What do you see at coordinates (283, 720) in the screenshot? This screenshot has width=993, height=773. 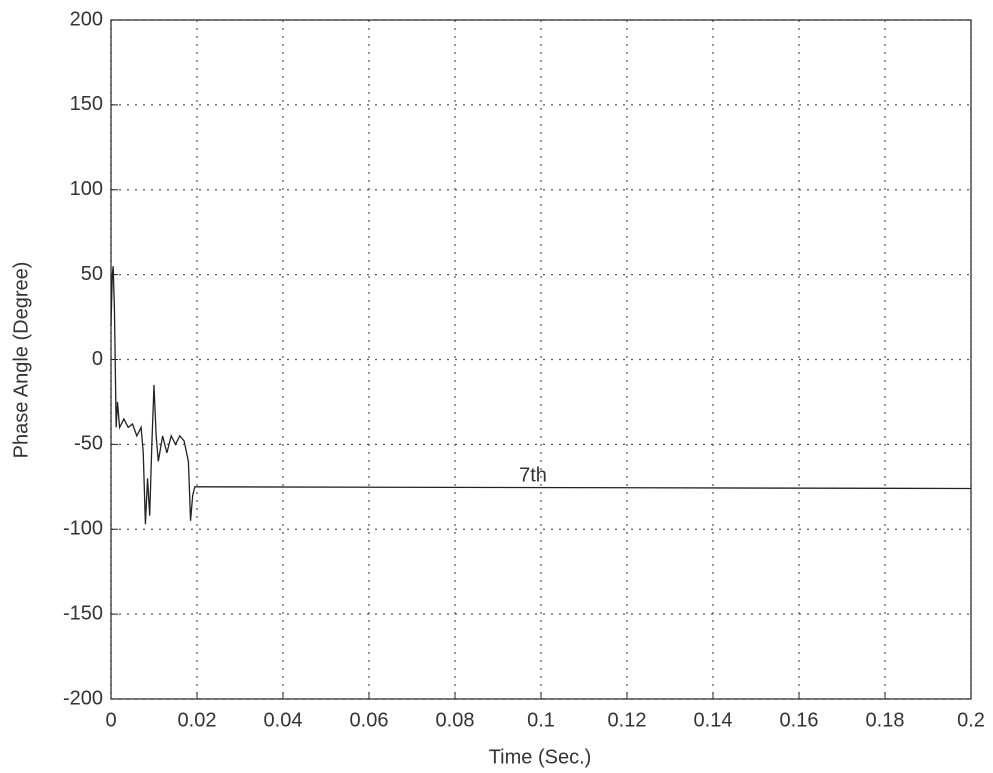 I see `x-tick-label: 0.04` at bounding box center [283, 720].